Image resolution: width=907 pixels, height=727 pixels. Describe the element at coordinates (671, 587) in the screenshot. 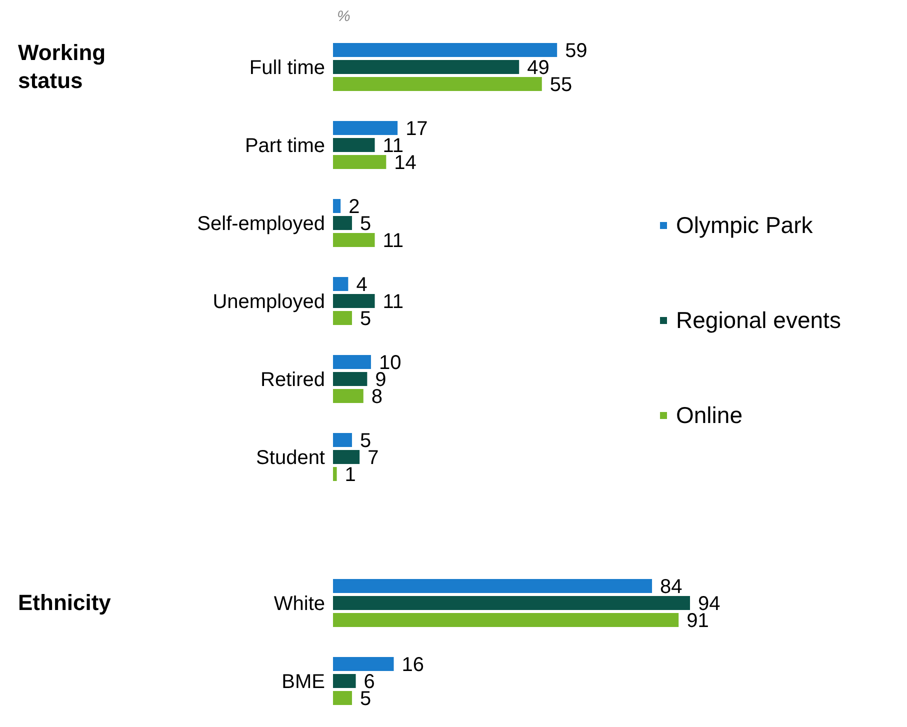

I see `data-label: 84` at that location.